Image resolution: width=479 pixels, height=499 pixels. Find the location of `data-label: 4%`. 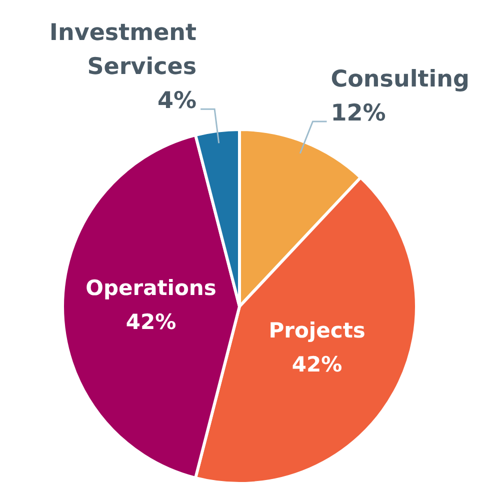

data-label: 4% is located at coordinates (177, 101).